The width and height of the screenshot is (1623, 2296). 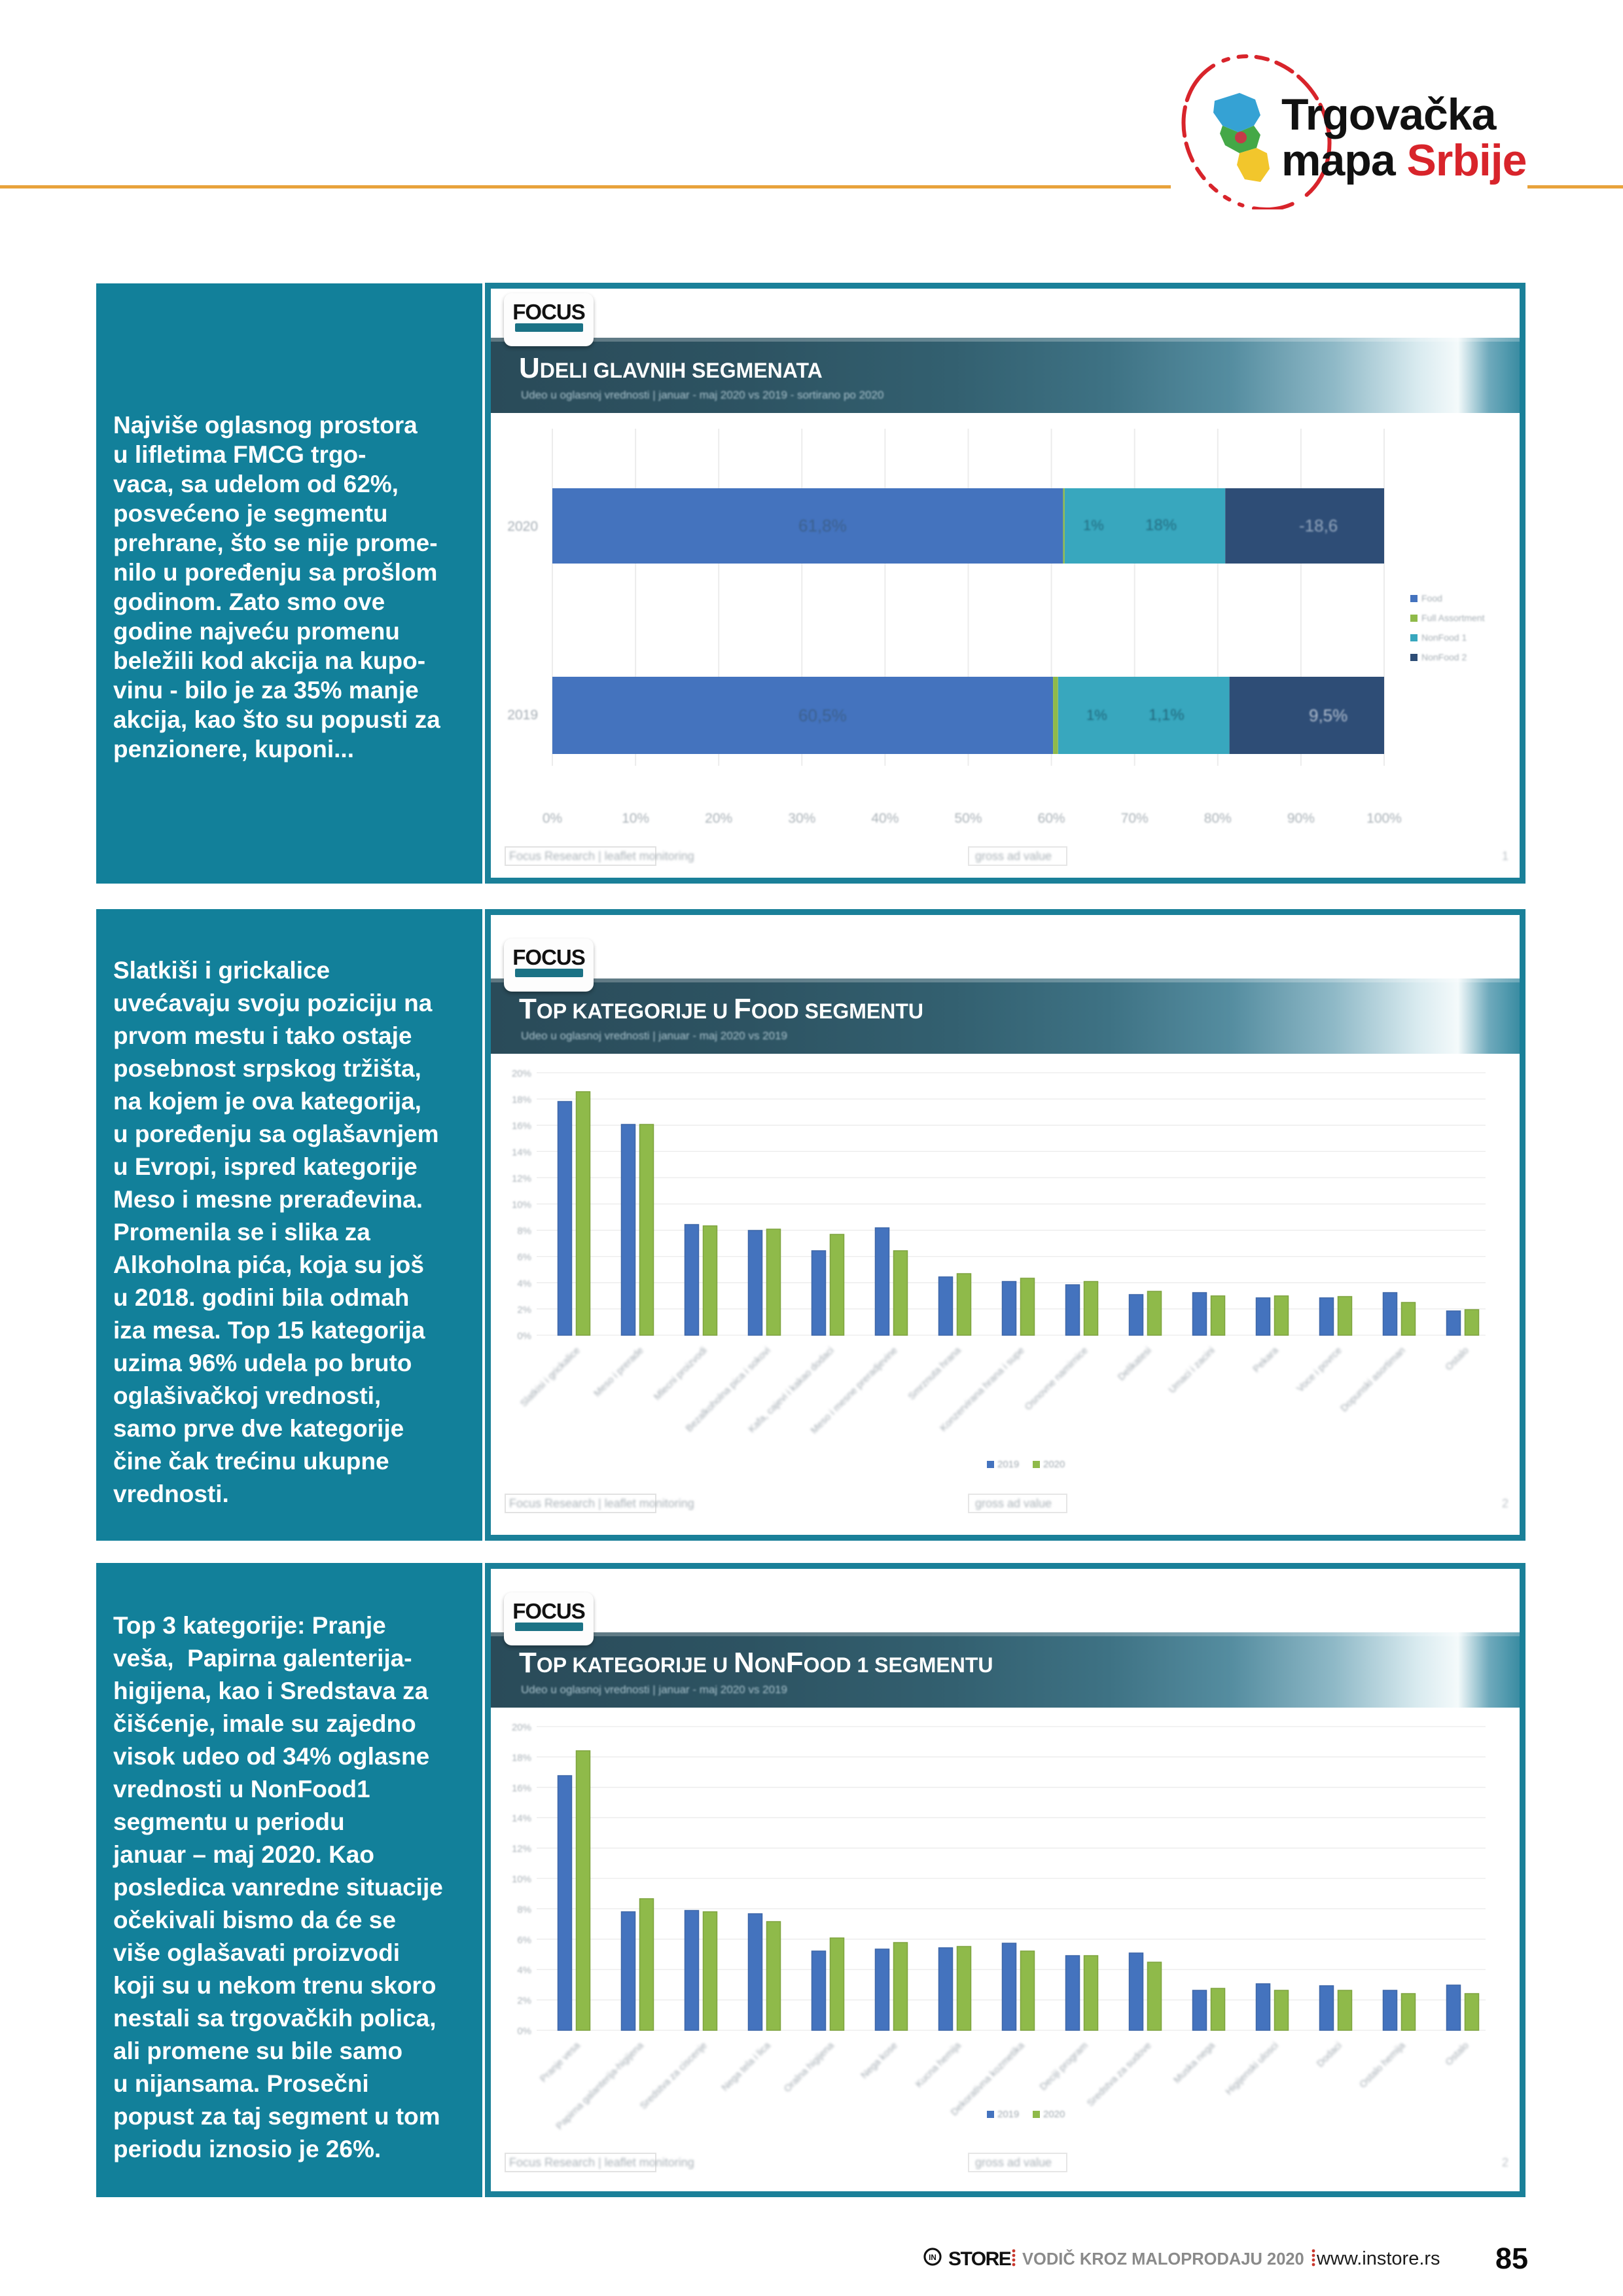 What do you see at coordinates (1329, 2055) in the screenshot?
I see `svg-text: Dodaci` at bounding box center [1329, 2055].